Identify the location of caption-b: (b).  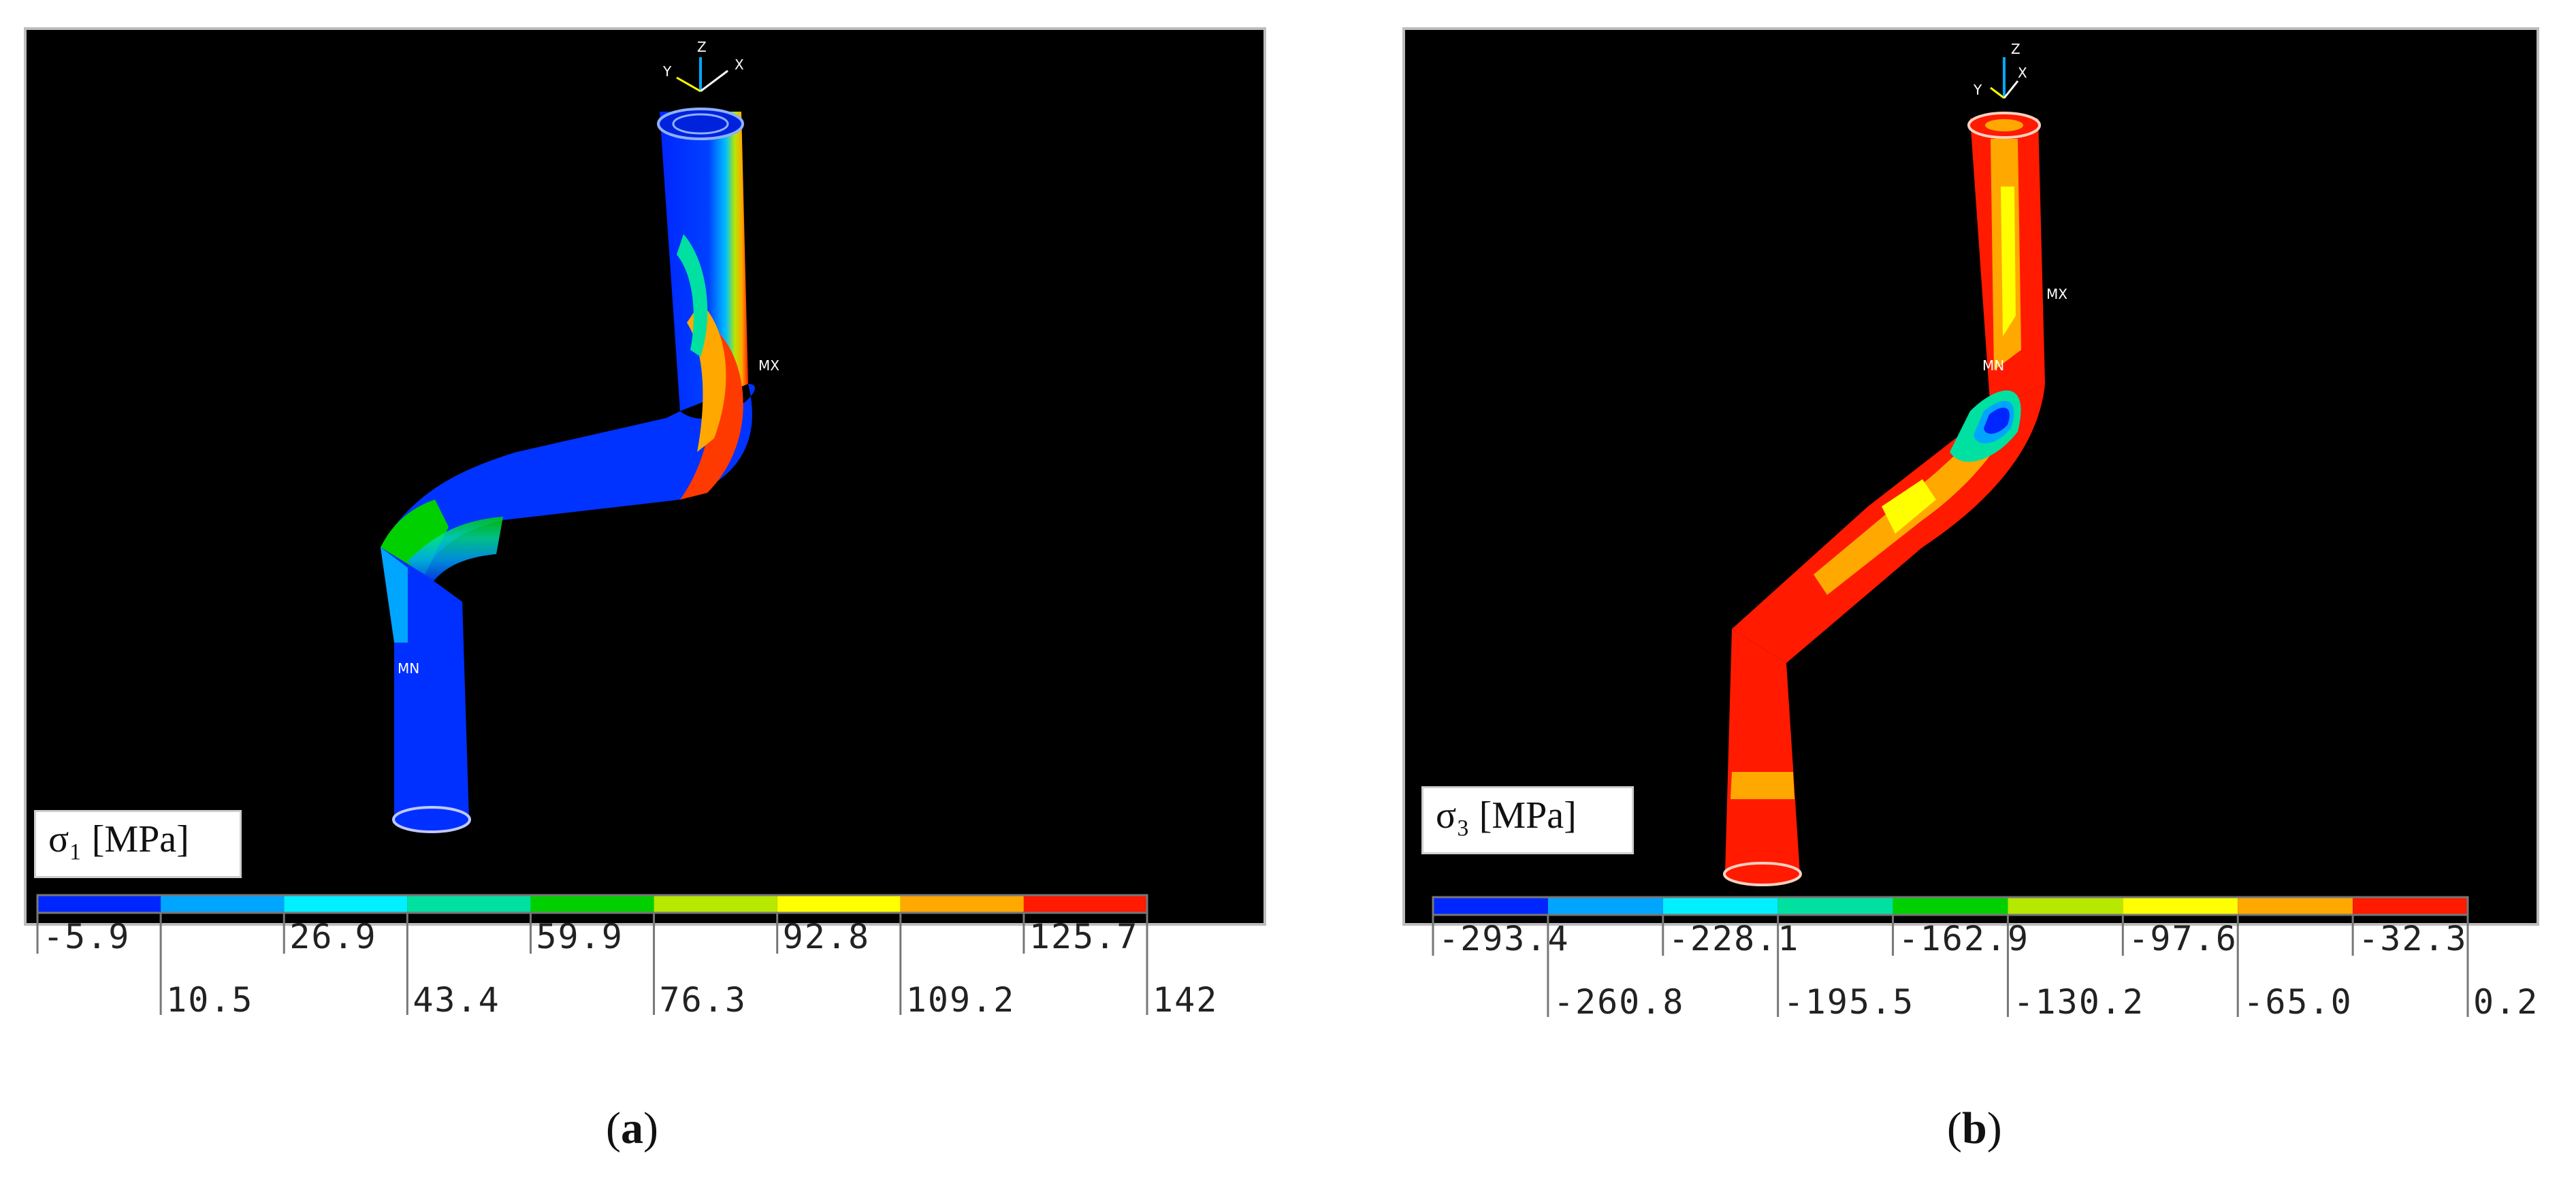
(1974, 1128).